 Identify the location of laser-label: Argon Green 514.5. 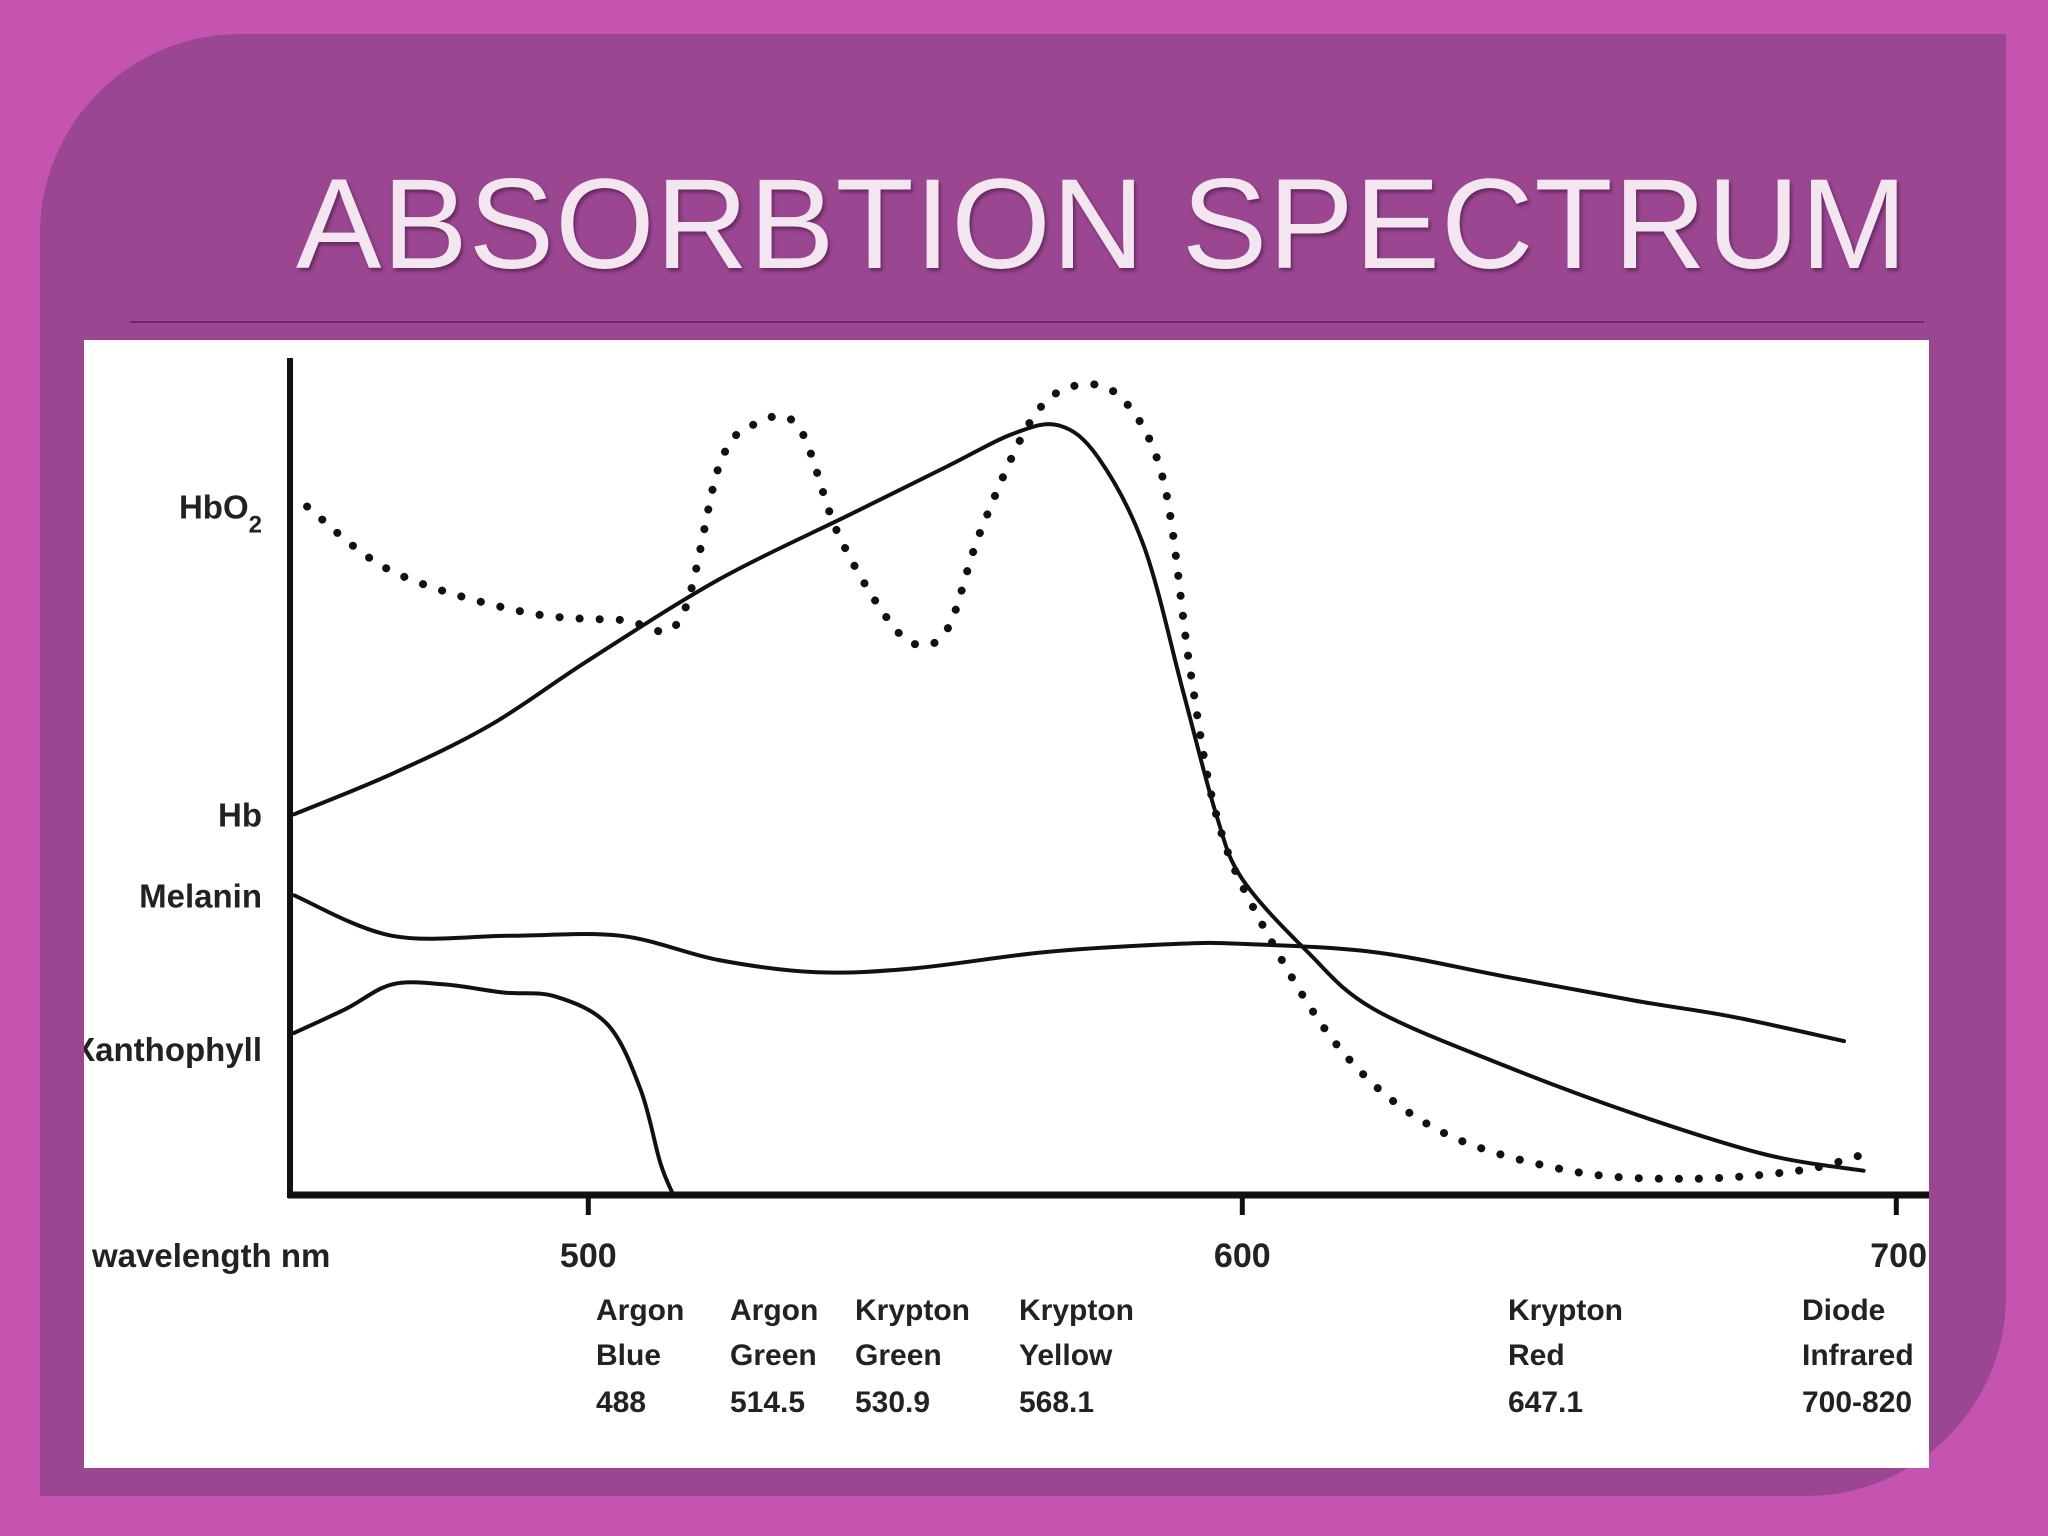
(774, 1356).